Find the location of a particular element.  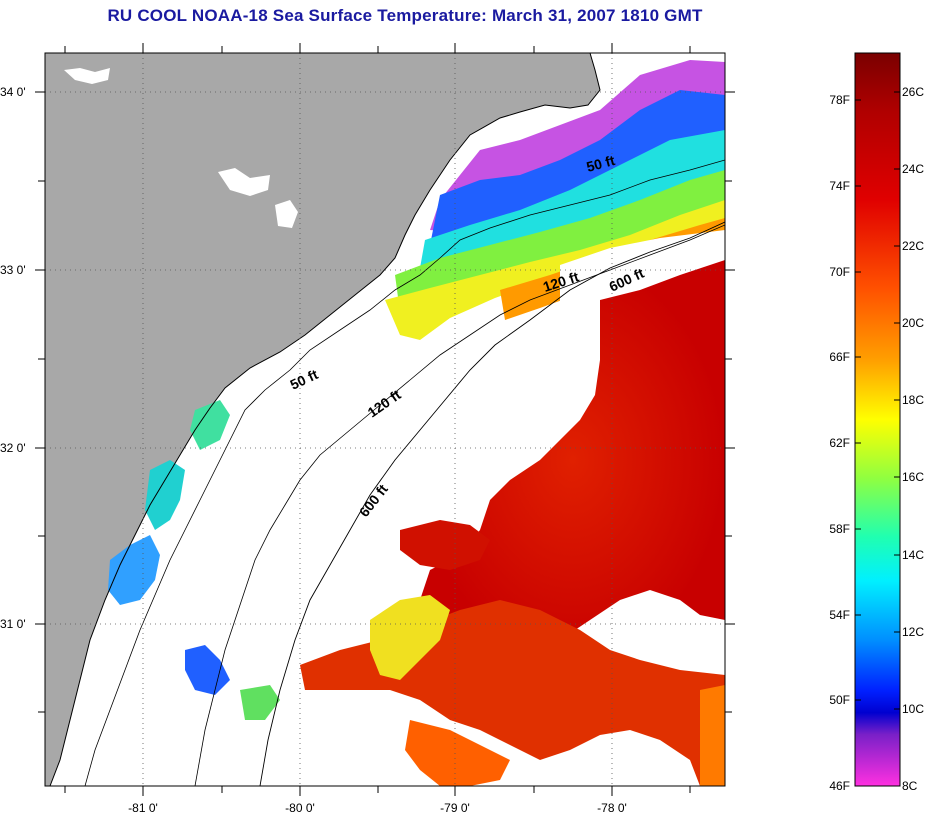

colorbar-f-74: 74F is located at coordinates (839, 186).